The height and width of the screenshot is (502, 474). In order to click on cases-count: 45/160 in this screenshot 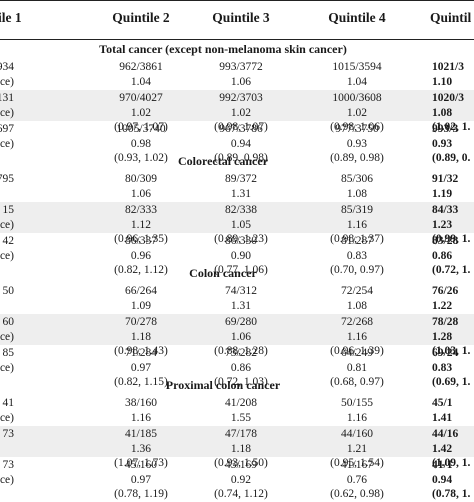, I will do `click(141, 465)`.